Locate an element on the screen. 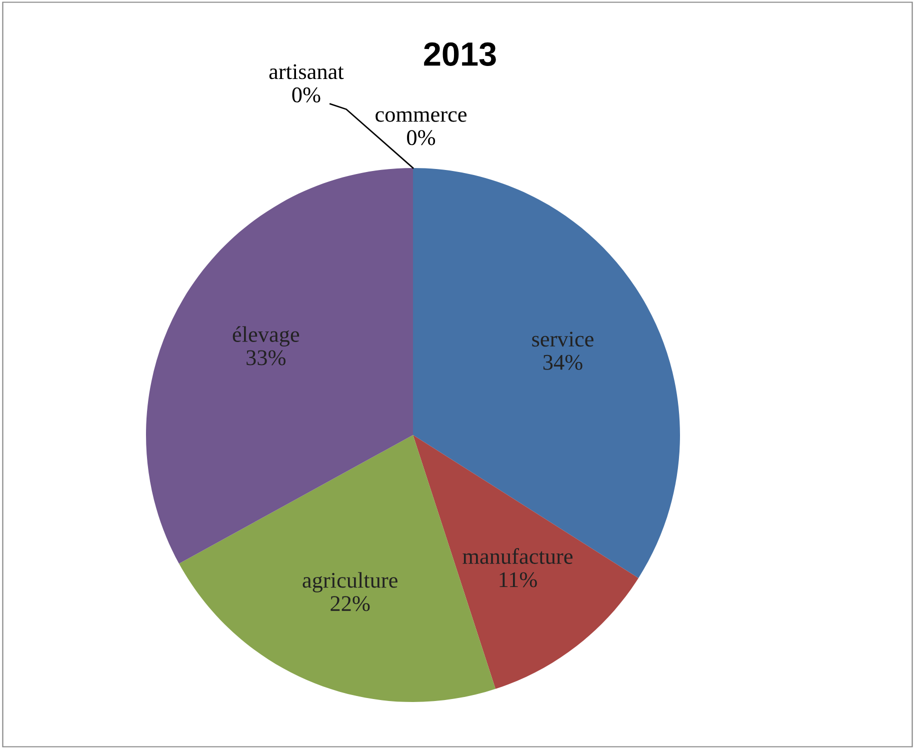 This screenshot has width=915, height=749. data-label: 33% is located at coordinates (266, 358).